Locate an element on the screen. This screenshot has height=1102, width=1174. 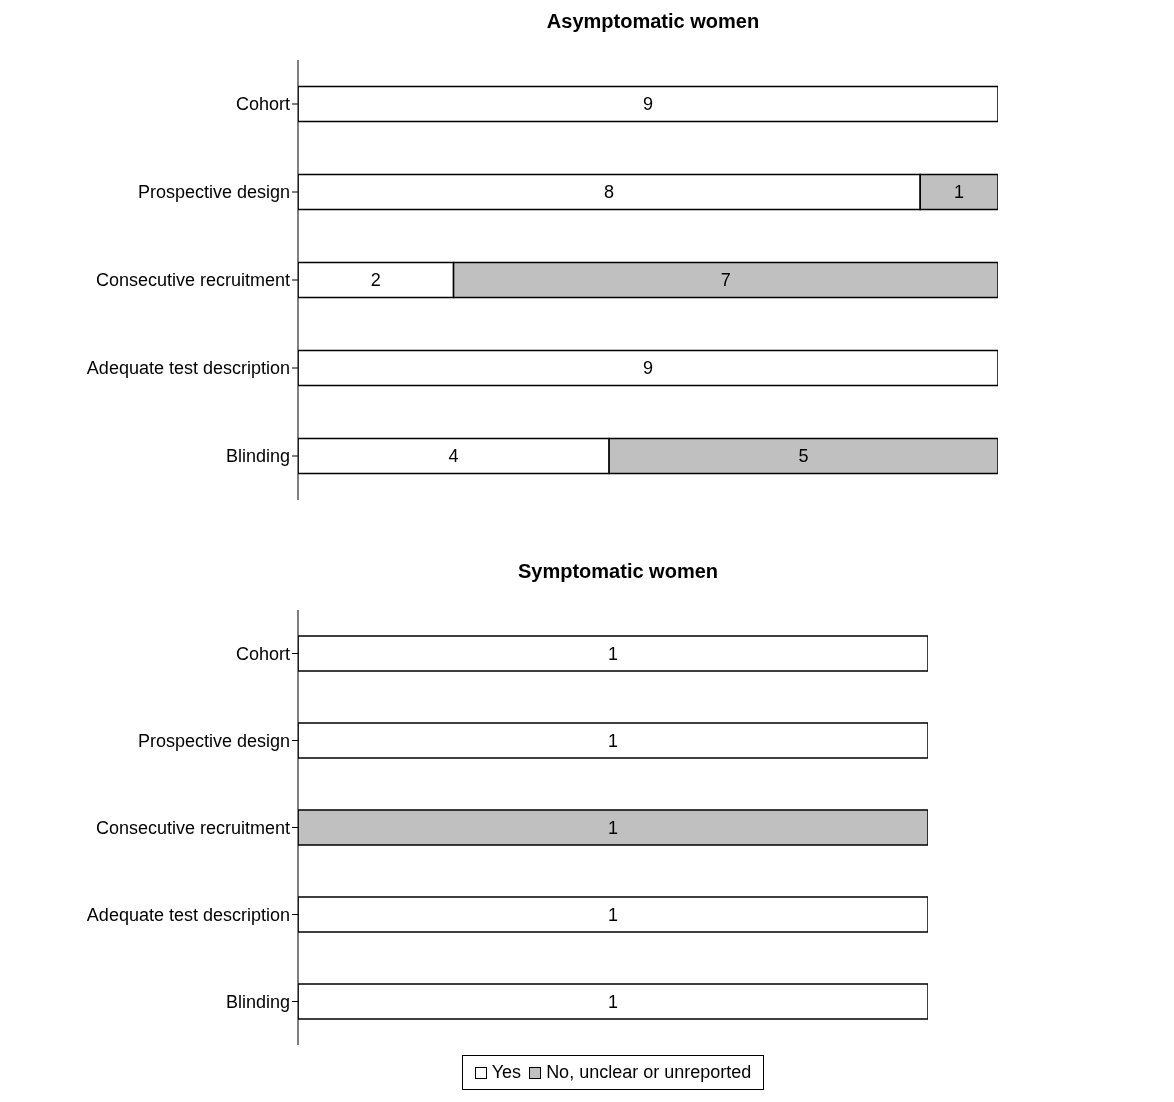
chart-title: Symptomatic women is located at coordinates (617, 572).